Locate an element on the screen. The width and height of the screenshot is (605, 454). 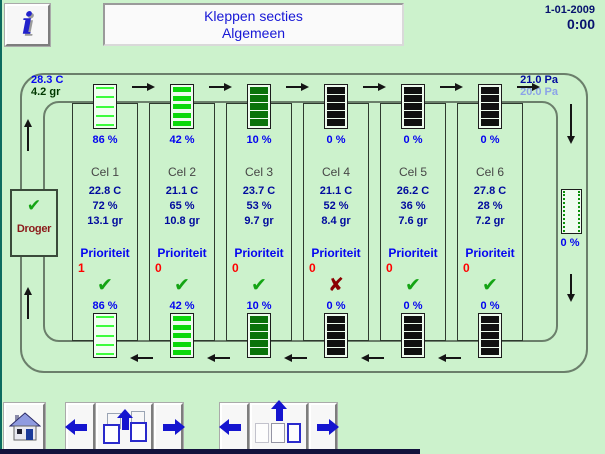
cell-temperature: 23.7 C is located at coordinates (259, 191).